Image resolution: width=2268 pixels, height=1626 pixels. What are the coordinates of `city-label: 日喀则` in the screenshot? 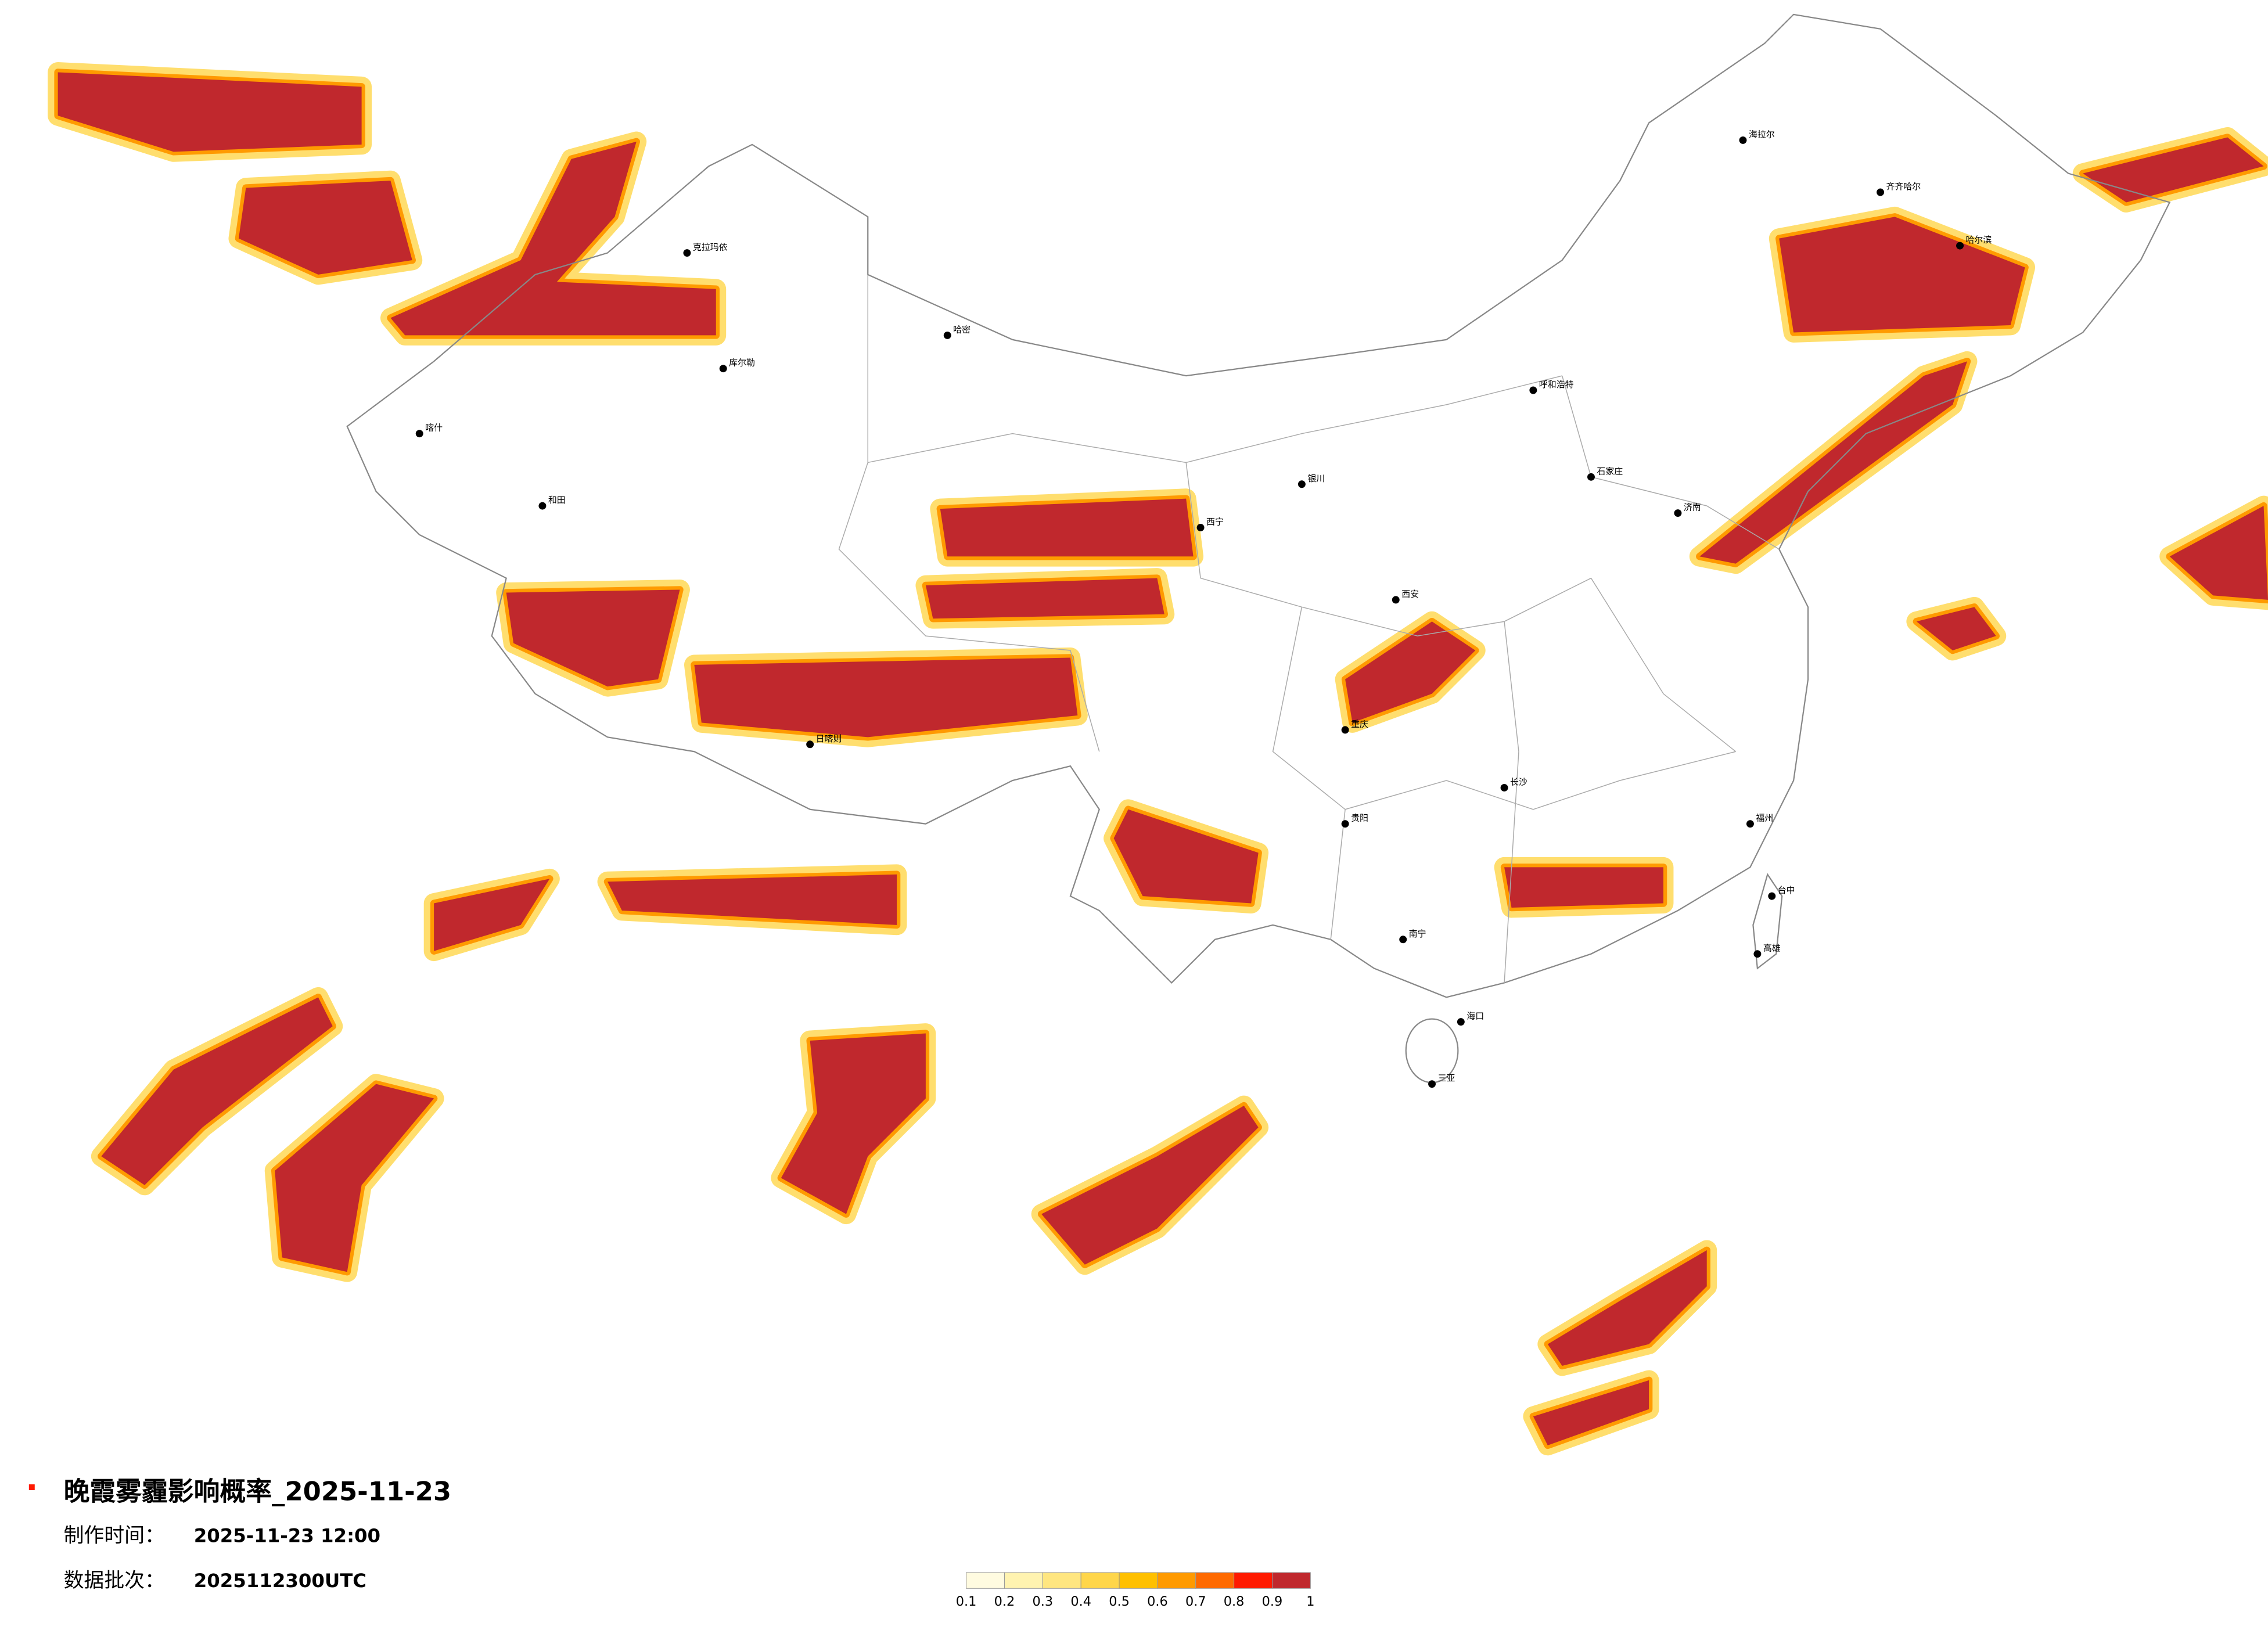 It's located at (829, 739).